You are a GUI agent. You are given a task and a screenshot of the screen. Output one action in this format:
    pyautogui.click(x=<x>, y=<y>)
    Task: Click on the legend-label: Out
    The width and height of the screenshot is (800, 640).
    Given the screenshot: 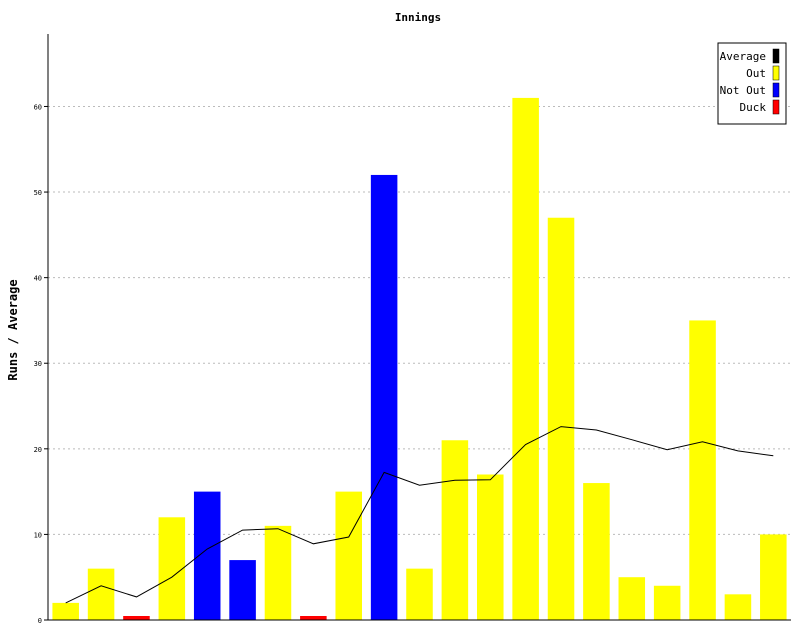 What is the action you would take?
    pyautogui.click(x=756, y=73)
    